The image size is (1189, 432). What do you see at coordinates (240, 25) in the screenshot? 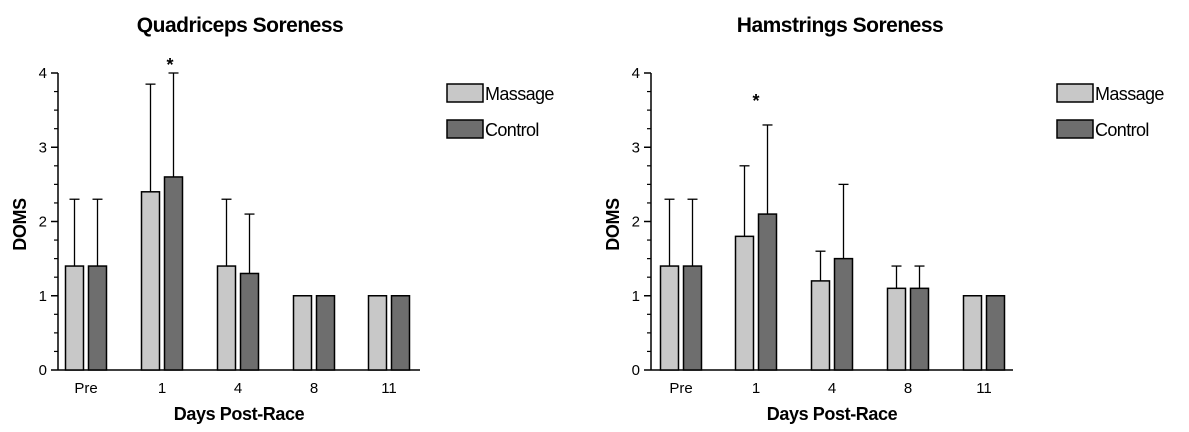
I see `chart-title: Quadriceps Soreness` at bounding box center [240, 25].